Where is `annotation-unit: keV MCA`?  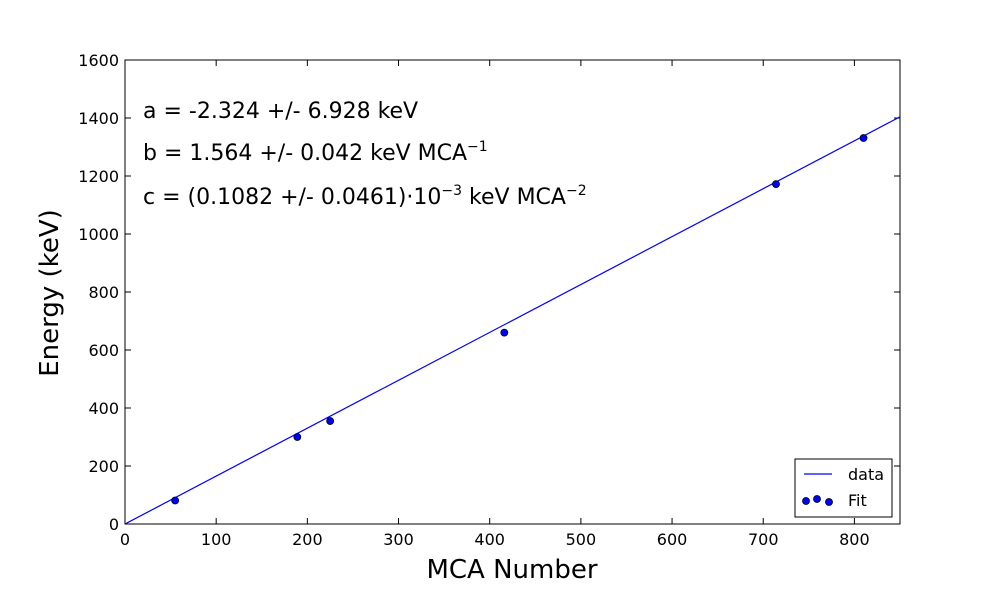 annotation-unit: keV MCA is located at coordinates (514, 197).